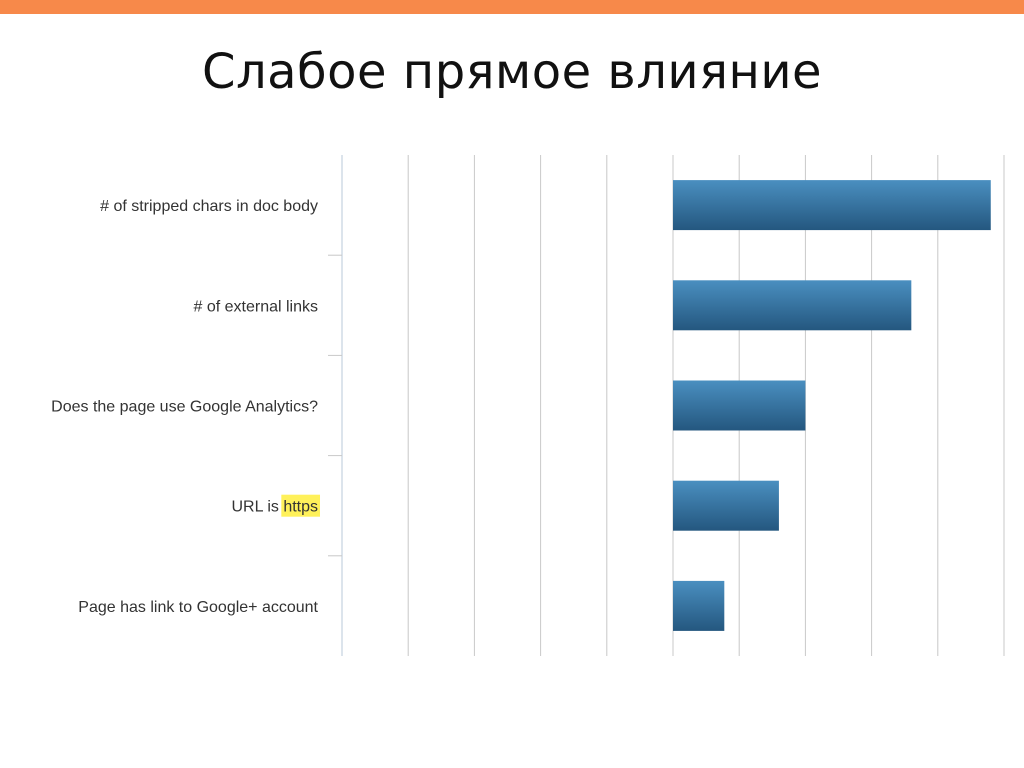 The height and width of the screenshot is (768, 1024). What do you see at coordinates (512, 72) in the screenshot?
I see `slide-title: Слабое прямое влияние` at bounding box center [512, 72].